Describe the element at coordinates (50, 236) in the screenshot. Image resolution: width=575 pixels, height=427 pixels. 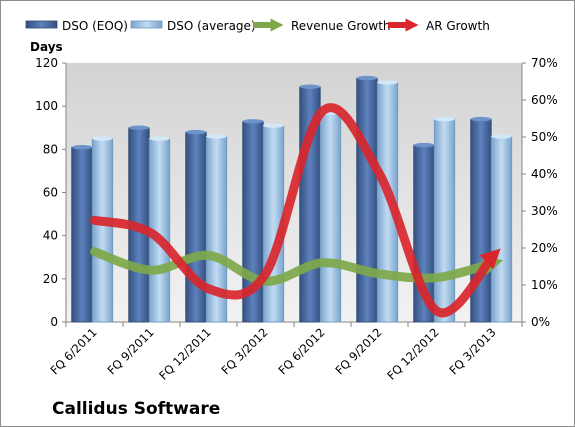
I see `left-tick-label: 40` at that location.